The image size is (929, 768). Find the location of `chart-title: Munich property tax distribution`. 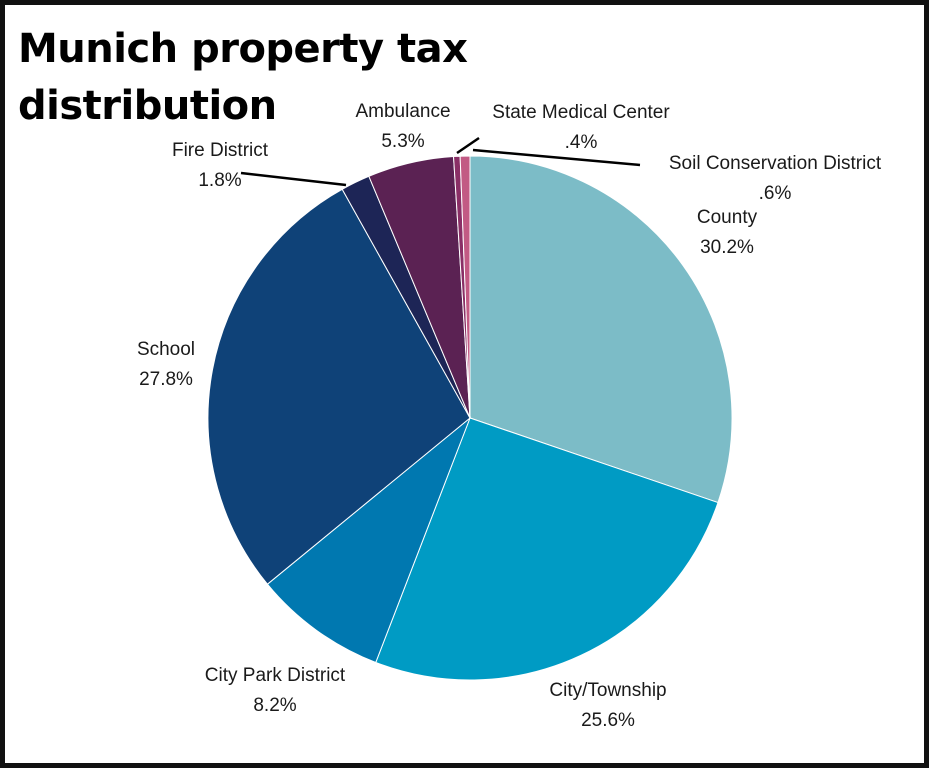

chart-title: Munich property tax distribution is located at coordinates (243, 77).